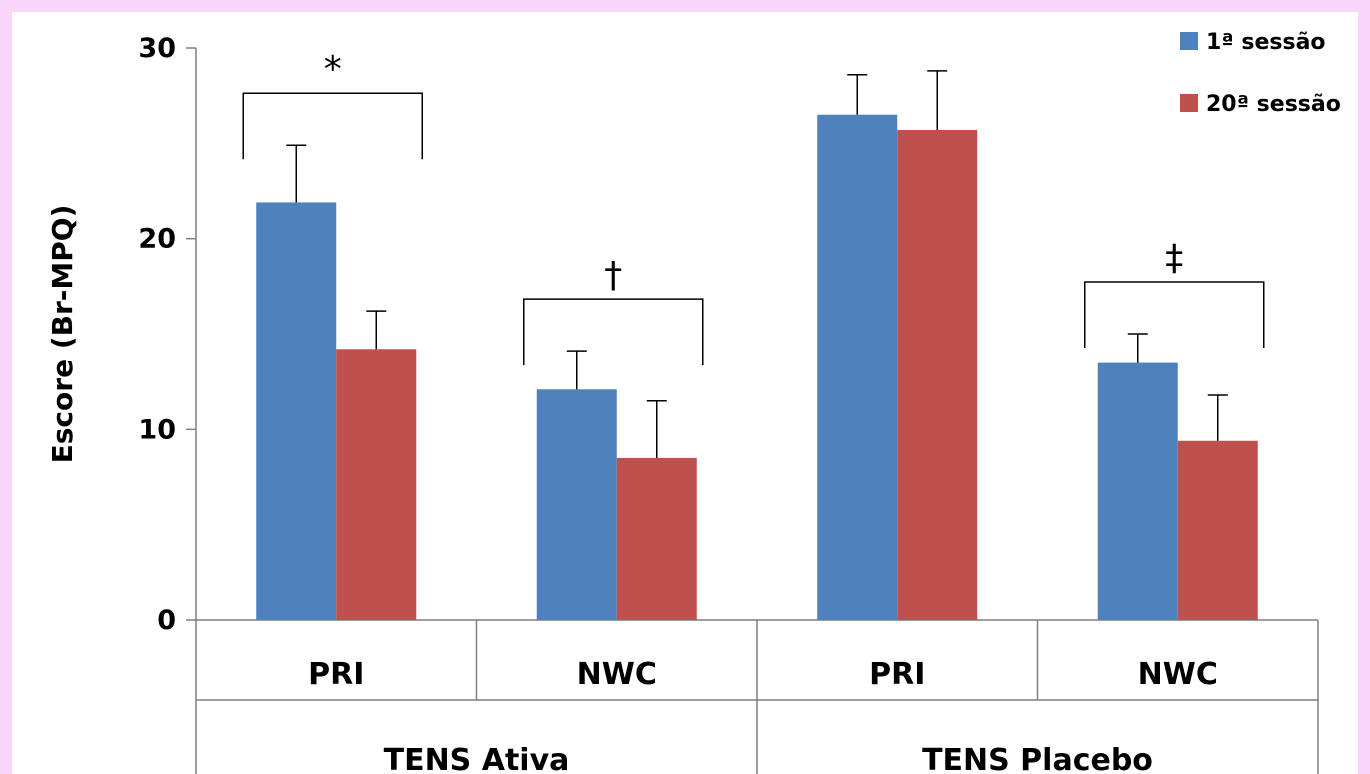  What do you see at coordinates (157, 239) in the screenshot?
I see `y-tick-label: 20` at bounding box center [157, 239].